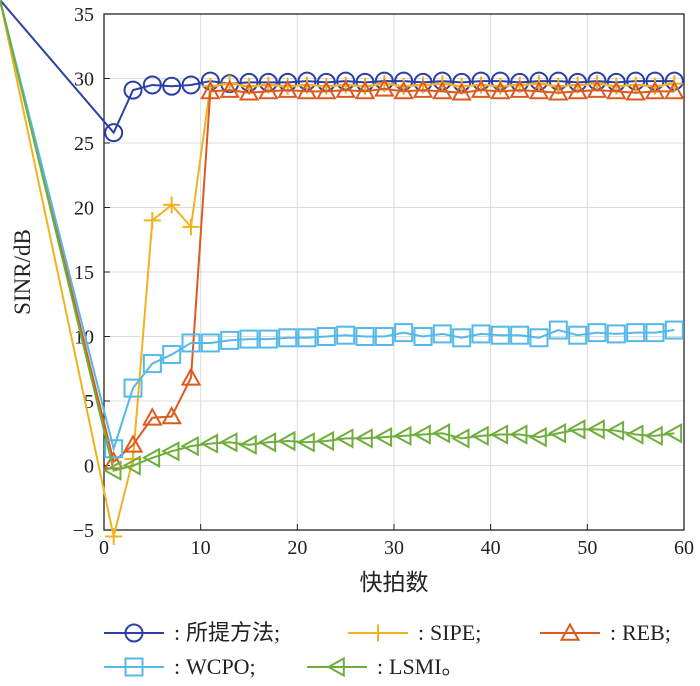 The height and width of the screenshot is (686, 700). I want to click on y-tick-label: 0, so click(89, 467).